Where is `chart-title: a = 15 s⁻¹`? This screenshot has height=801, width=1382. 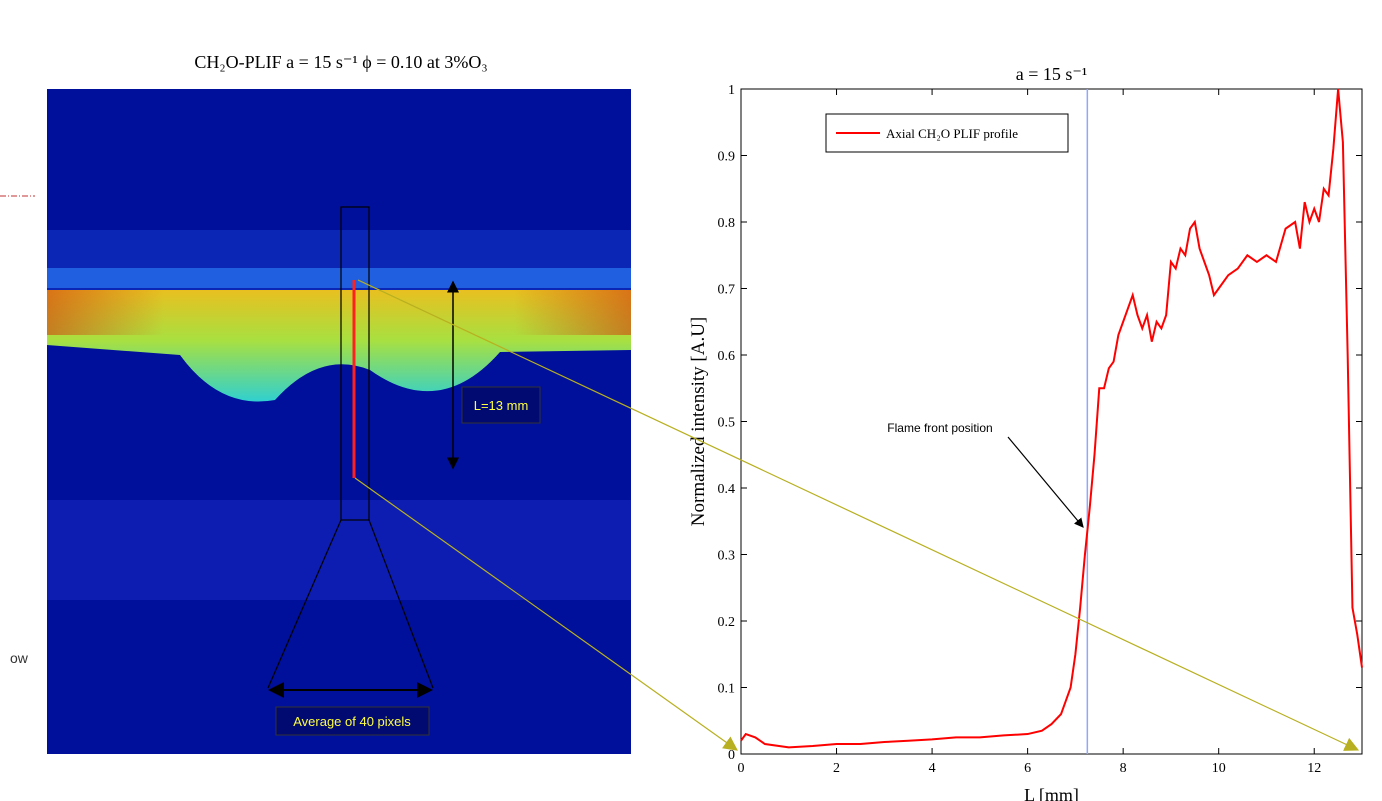 chart-title: a = 15 s⁻¹ is located at coordinates (1052, 74).